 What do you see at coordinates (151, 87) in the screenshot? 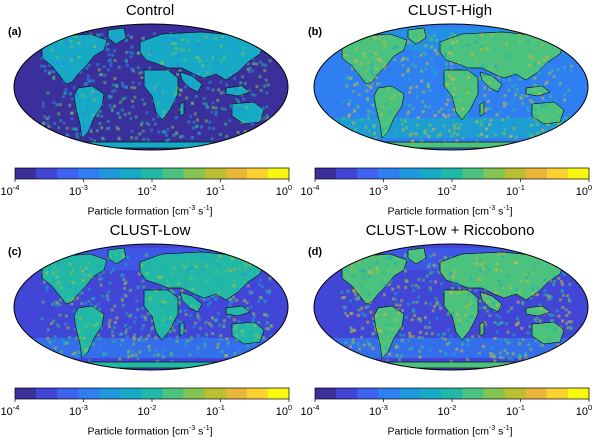
I see `map-control` at bounding box center [151, 87].